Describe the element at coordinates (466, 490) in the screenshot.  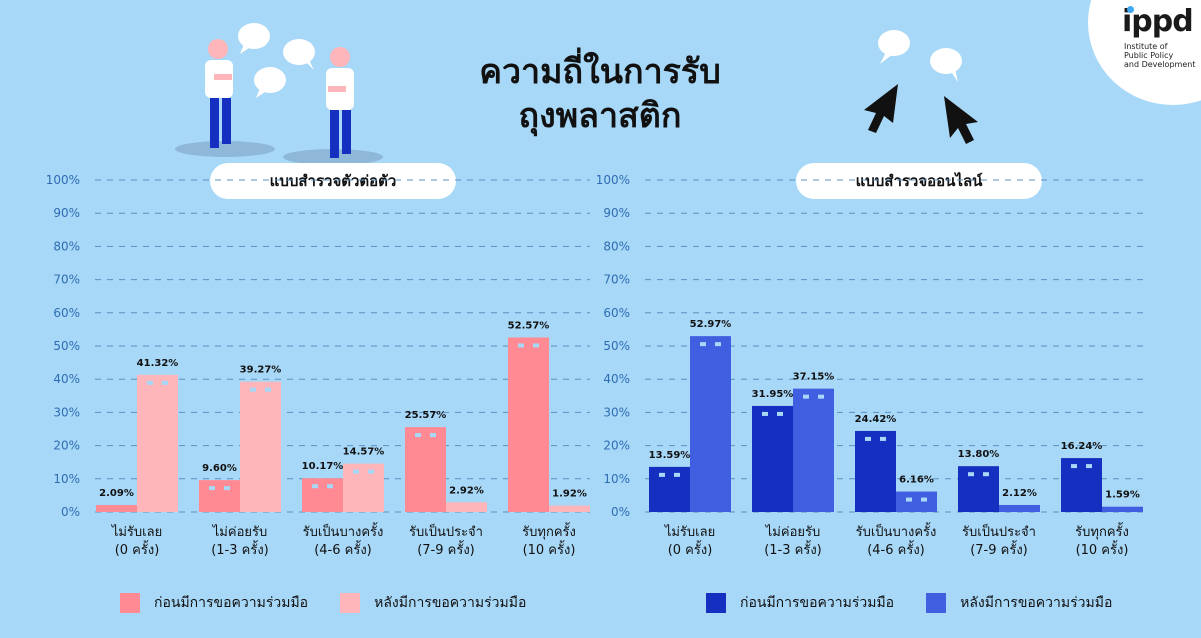
I see `data-label: 2.92%` at that location.